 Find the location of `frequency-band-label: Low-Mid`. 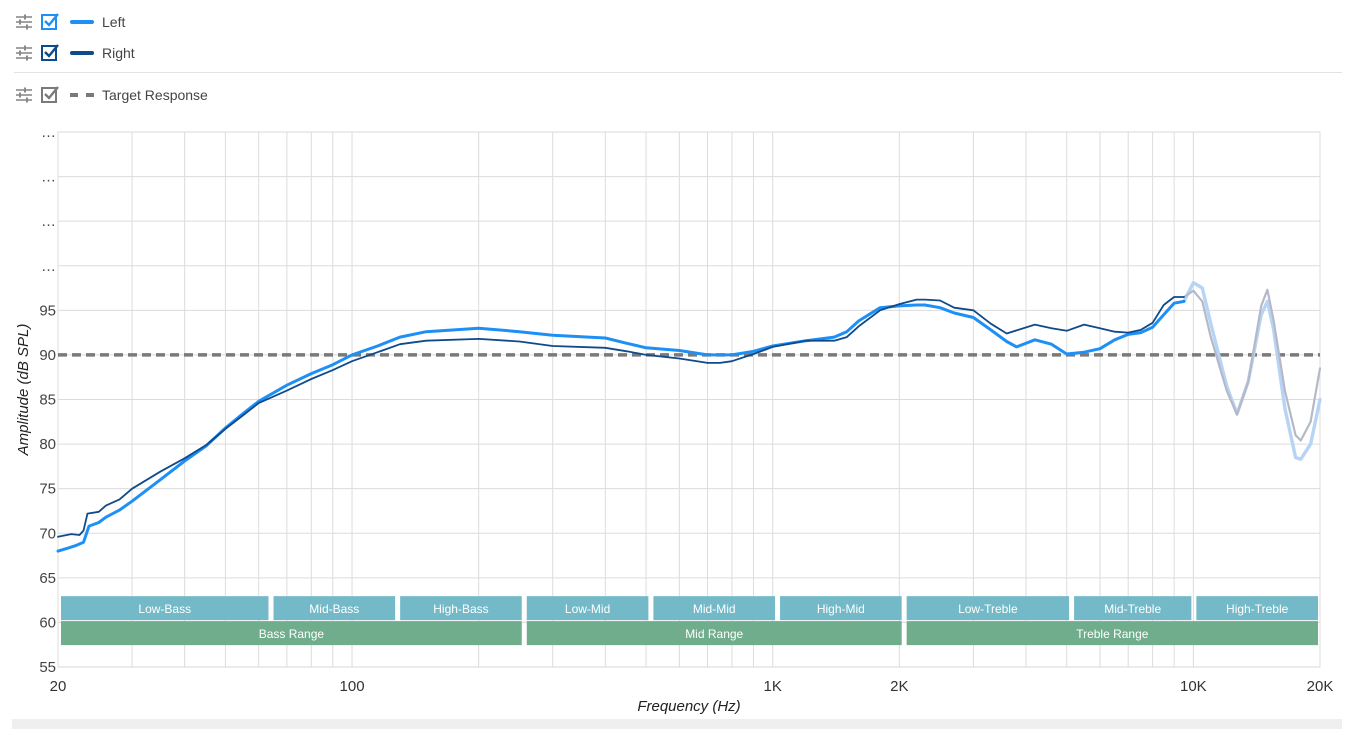

frequency-band-label: Low-Mid is located at coordinates (587, 609).